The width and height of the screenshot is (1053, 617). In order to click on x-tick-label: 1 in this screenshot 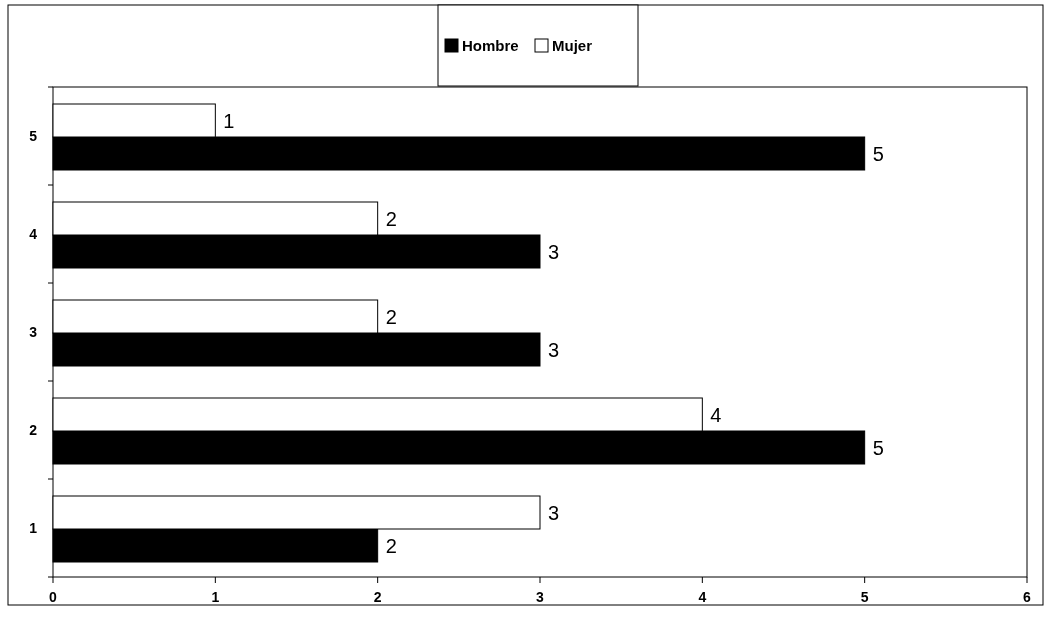, I will do `click(215, 597)`.